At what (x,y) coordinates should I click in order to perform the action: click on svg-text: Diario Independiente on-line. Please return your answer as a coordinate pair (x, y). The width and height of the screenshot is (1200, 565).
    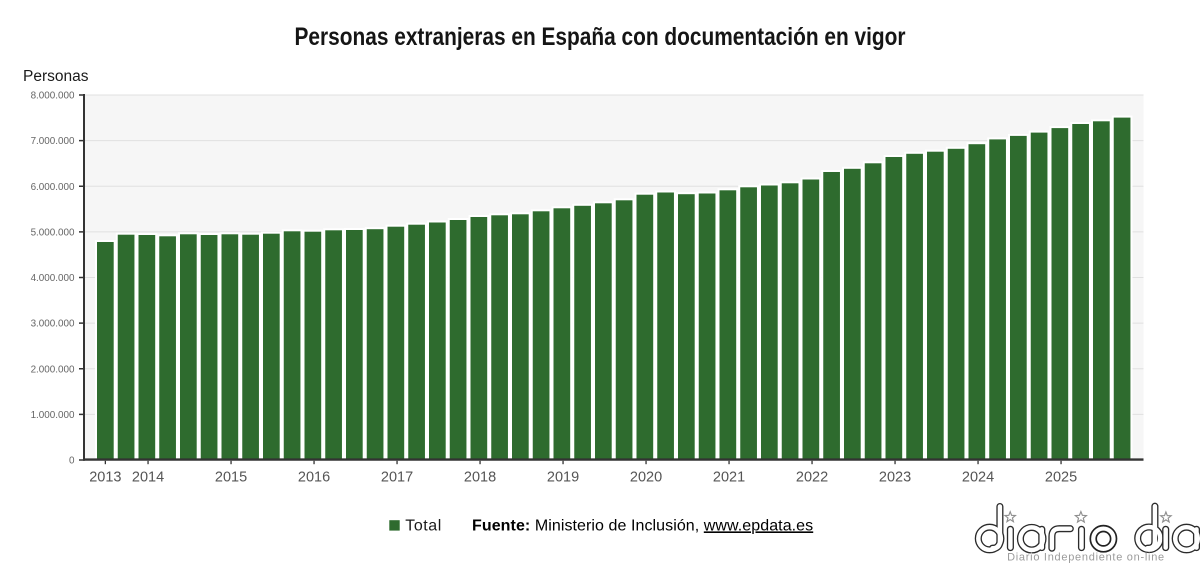
    Looking at the image, I should click on (1086, 558).